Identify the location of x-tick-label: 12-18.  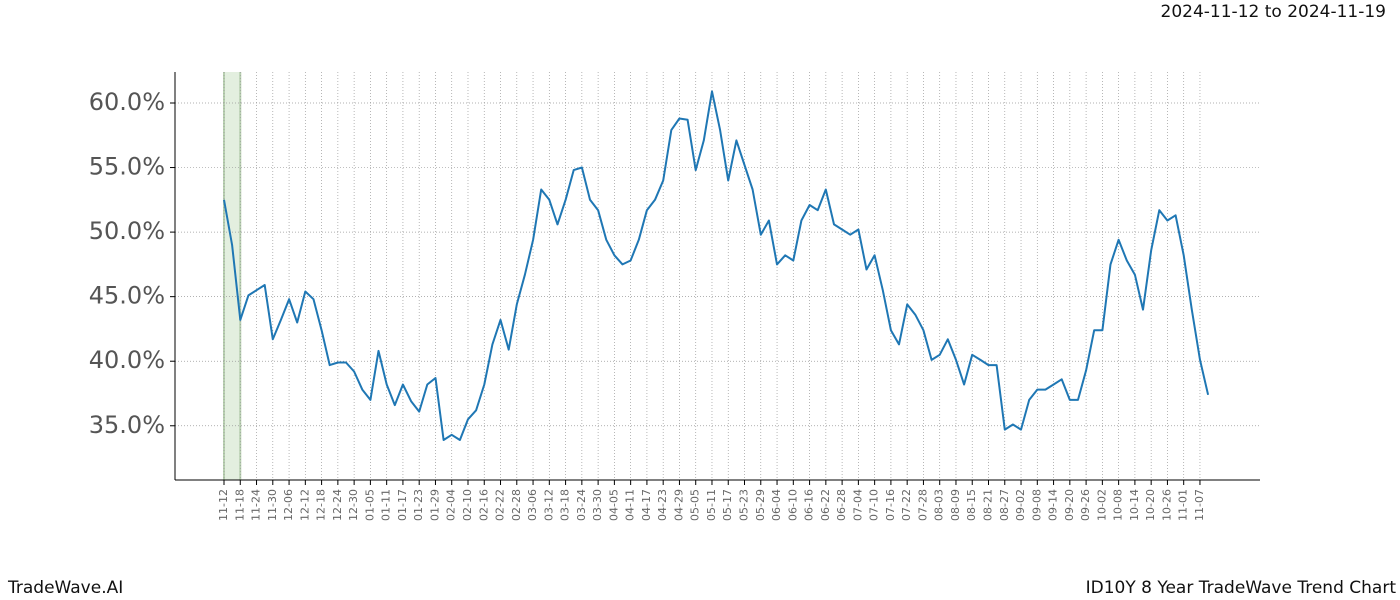
(321, 505).